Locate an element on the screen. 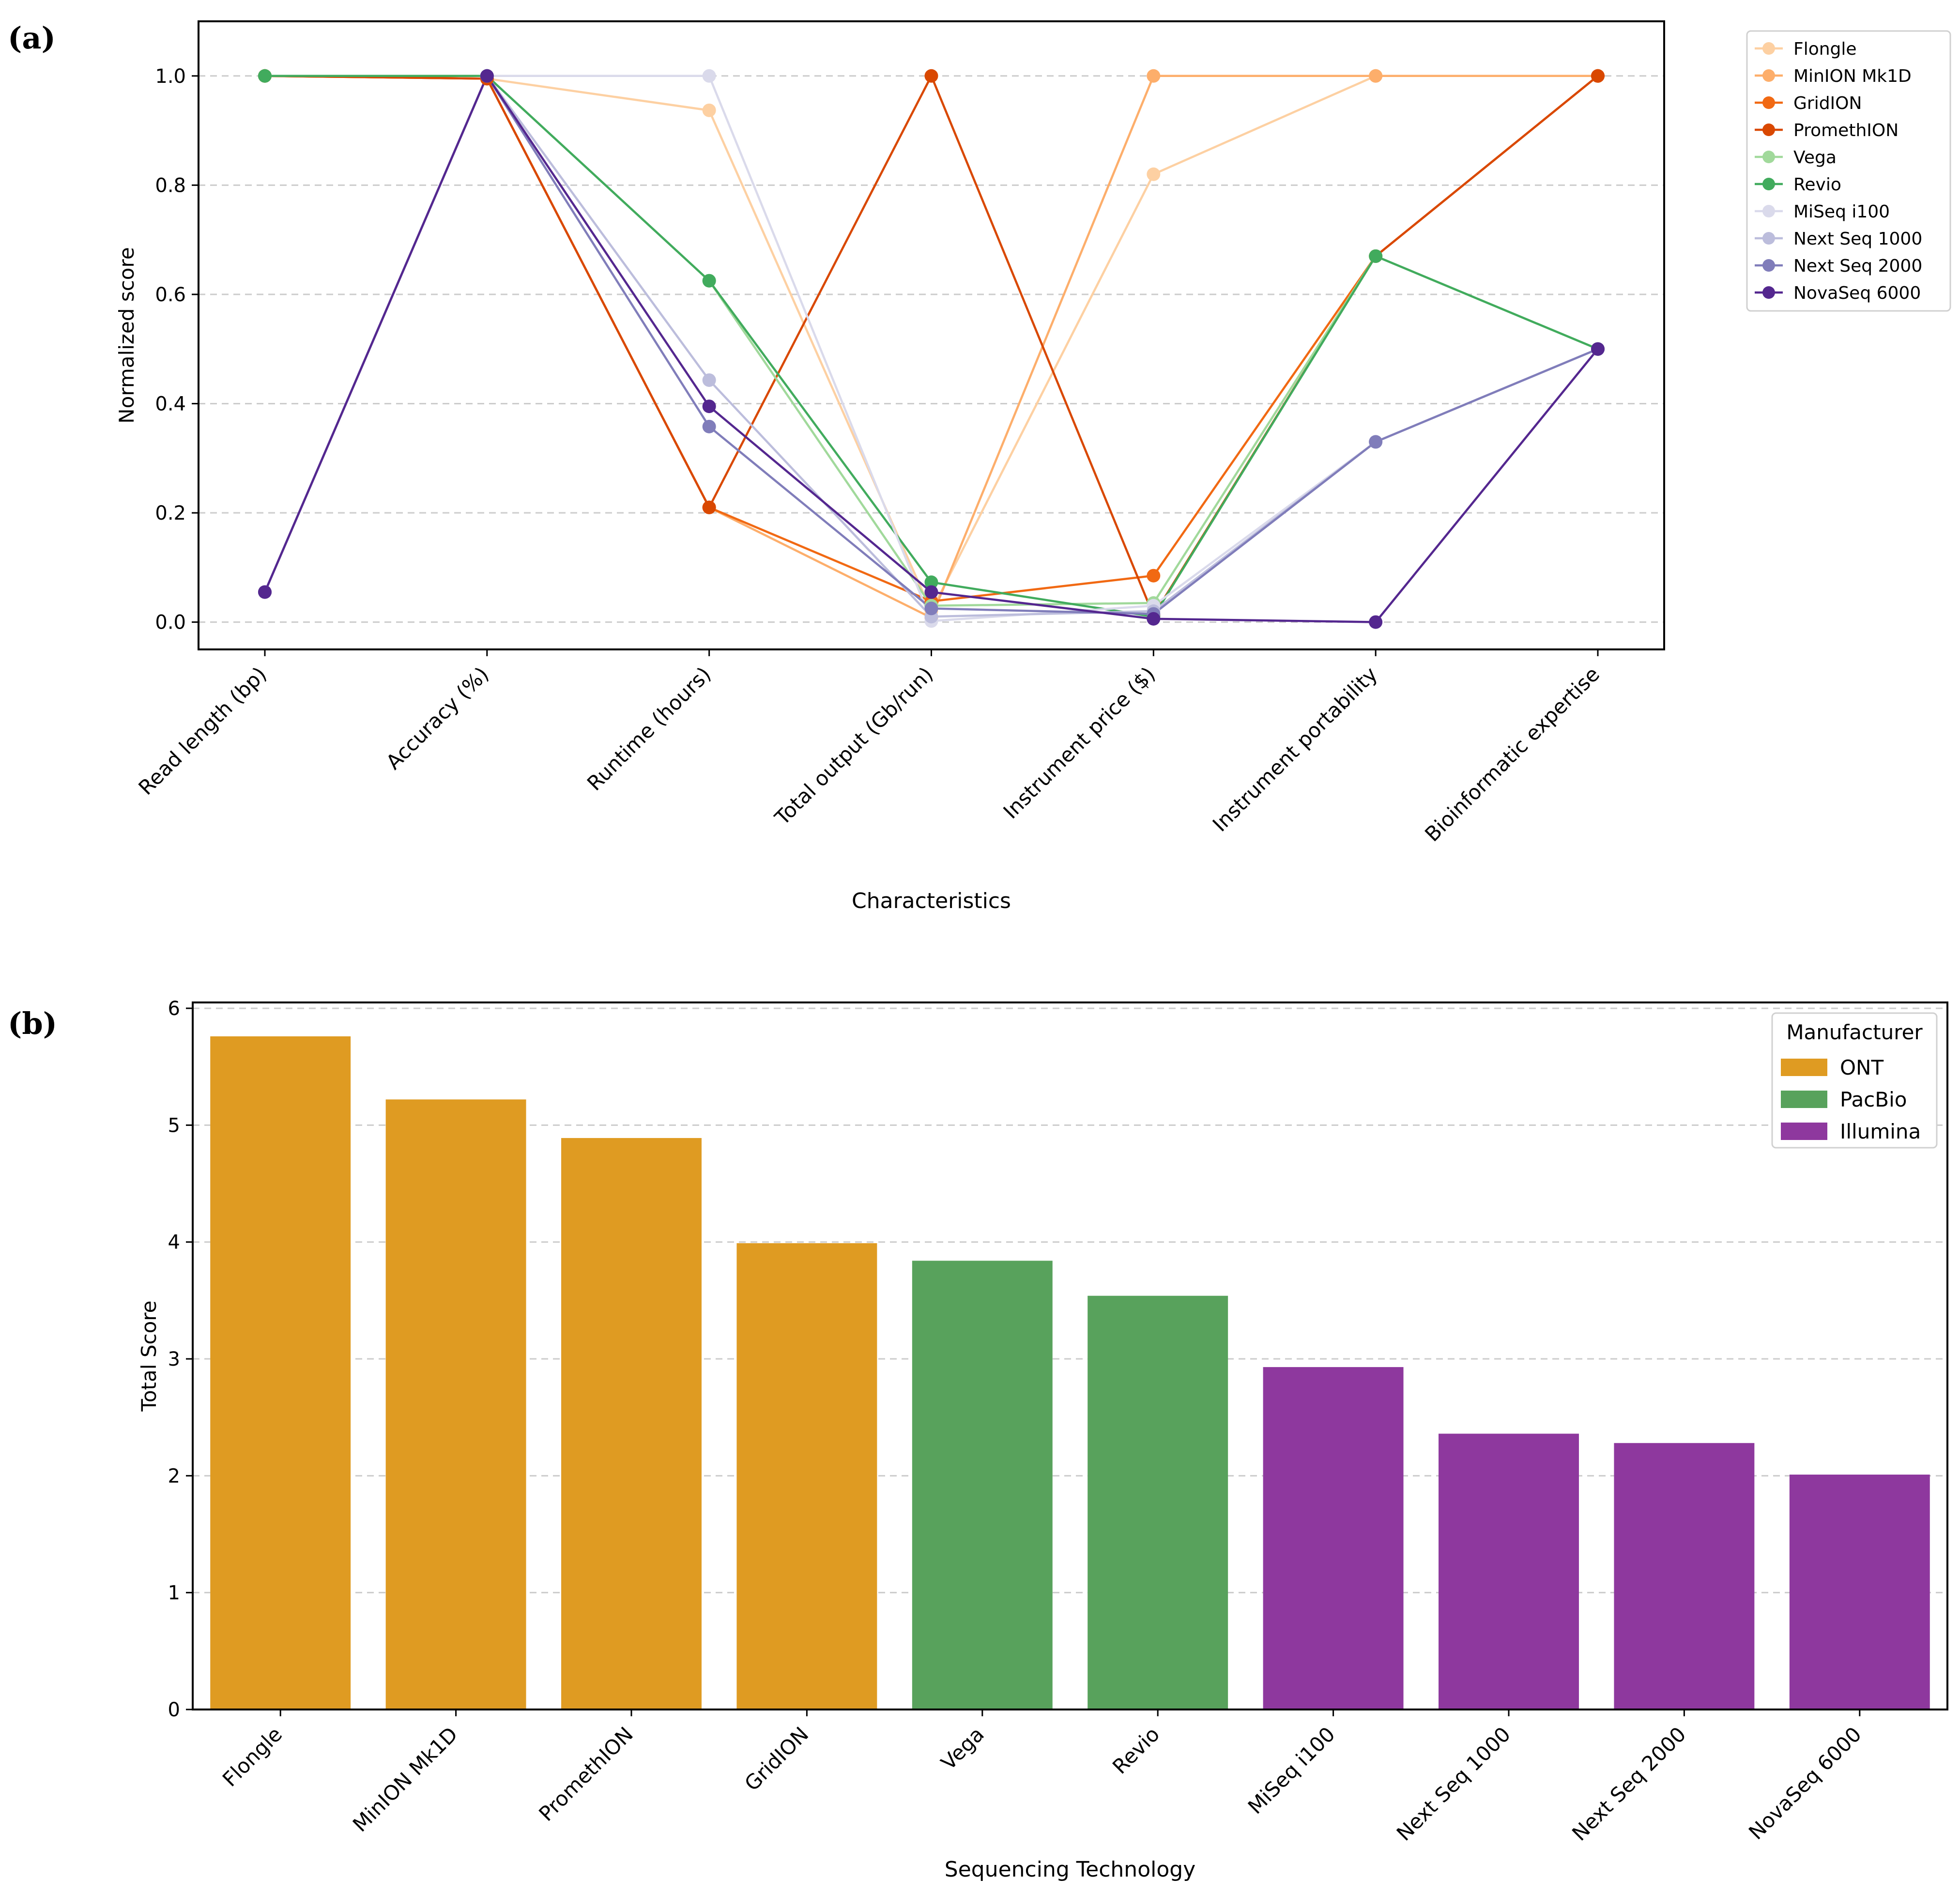 Image resolution: width=1960 pixels, height=1894 pixels. y-axis-title-b: Total Score is located at coordinates (149, 1356).